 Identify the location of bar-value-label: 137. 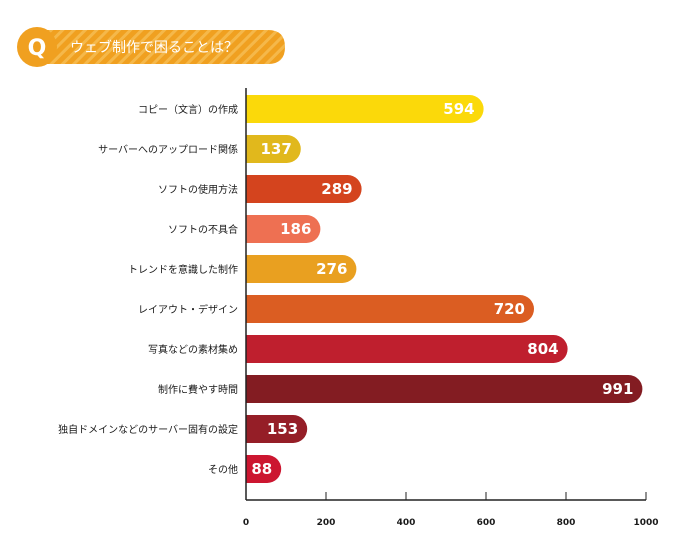
(275, 149).